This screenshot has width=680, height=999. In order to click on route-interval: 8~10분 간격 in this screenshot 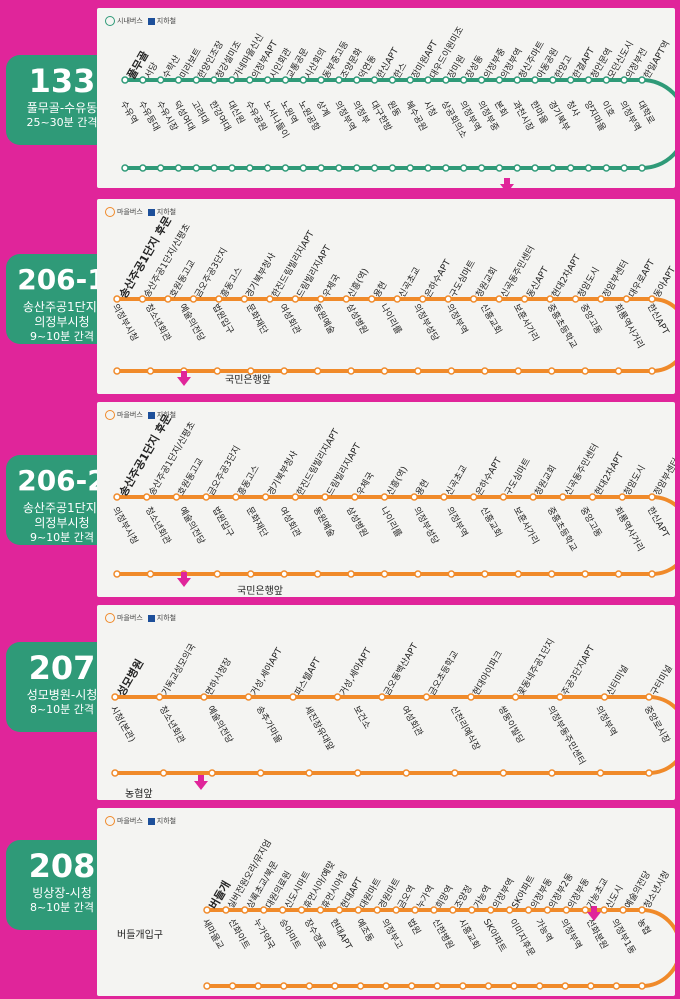, I will do `click(62, 709)`.